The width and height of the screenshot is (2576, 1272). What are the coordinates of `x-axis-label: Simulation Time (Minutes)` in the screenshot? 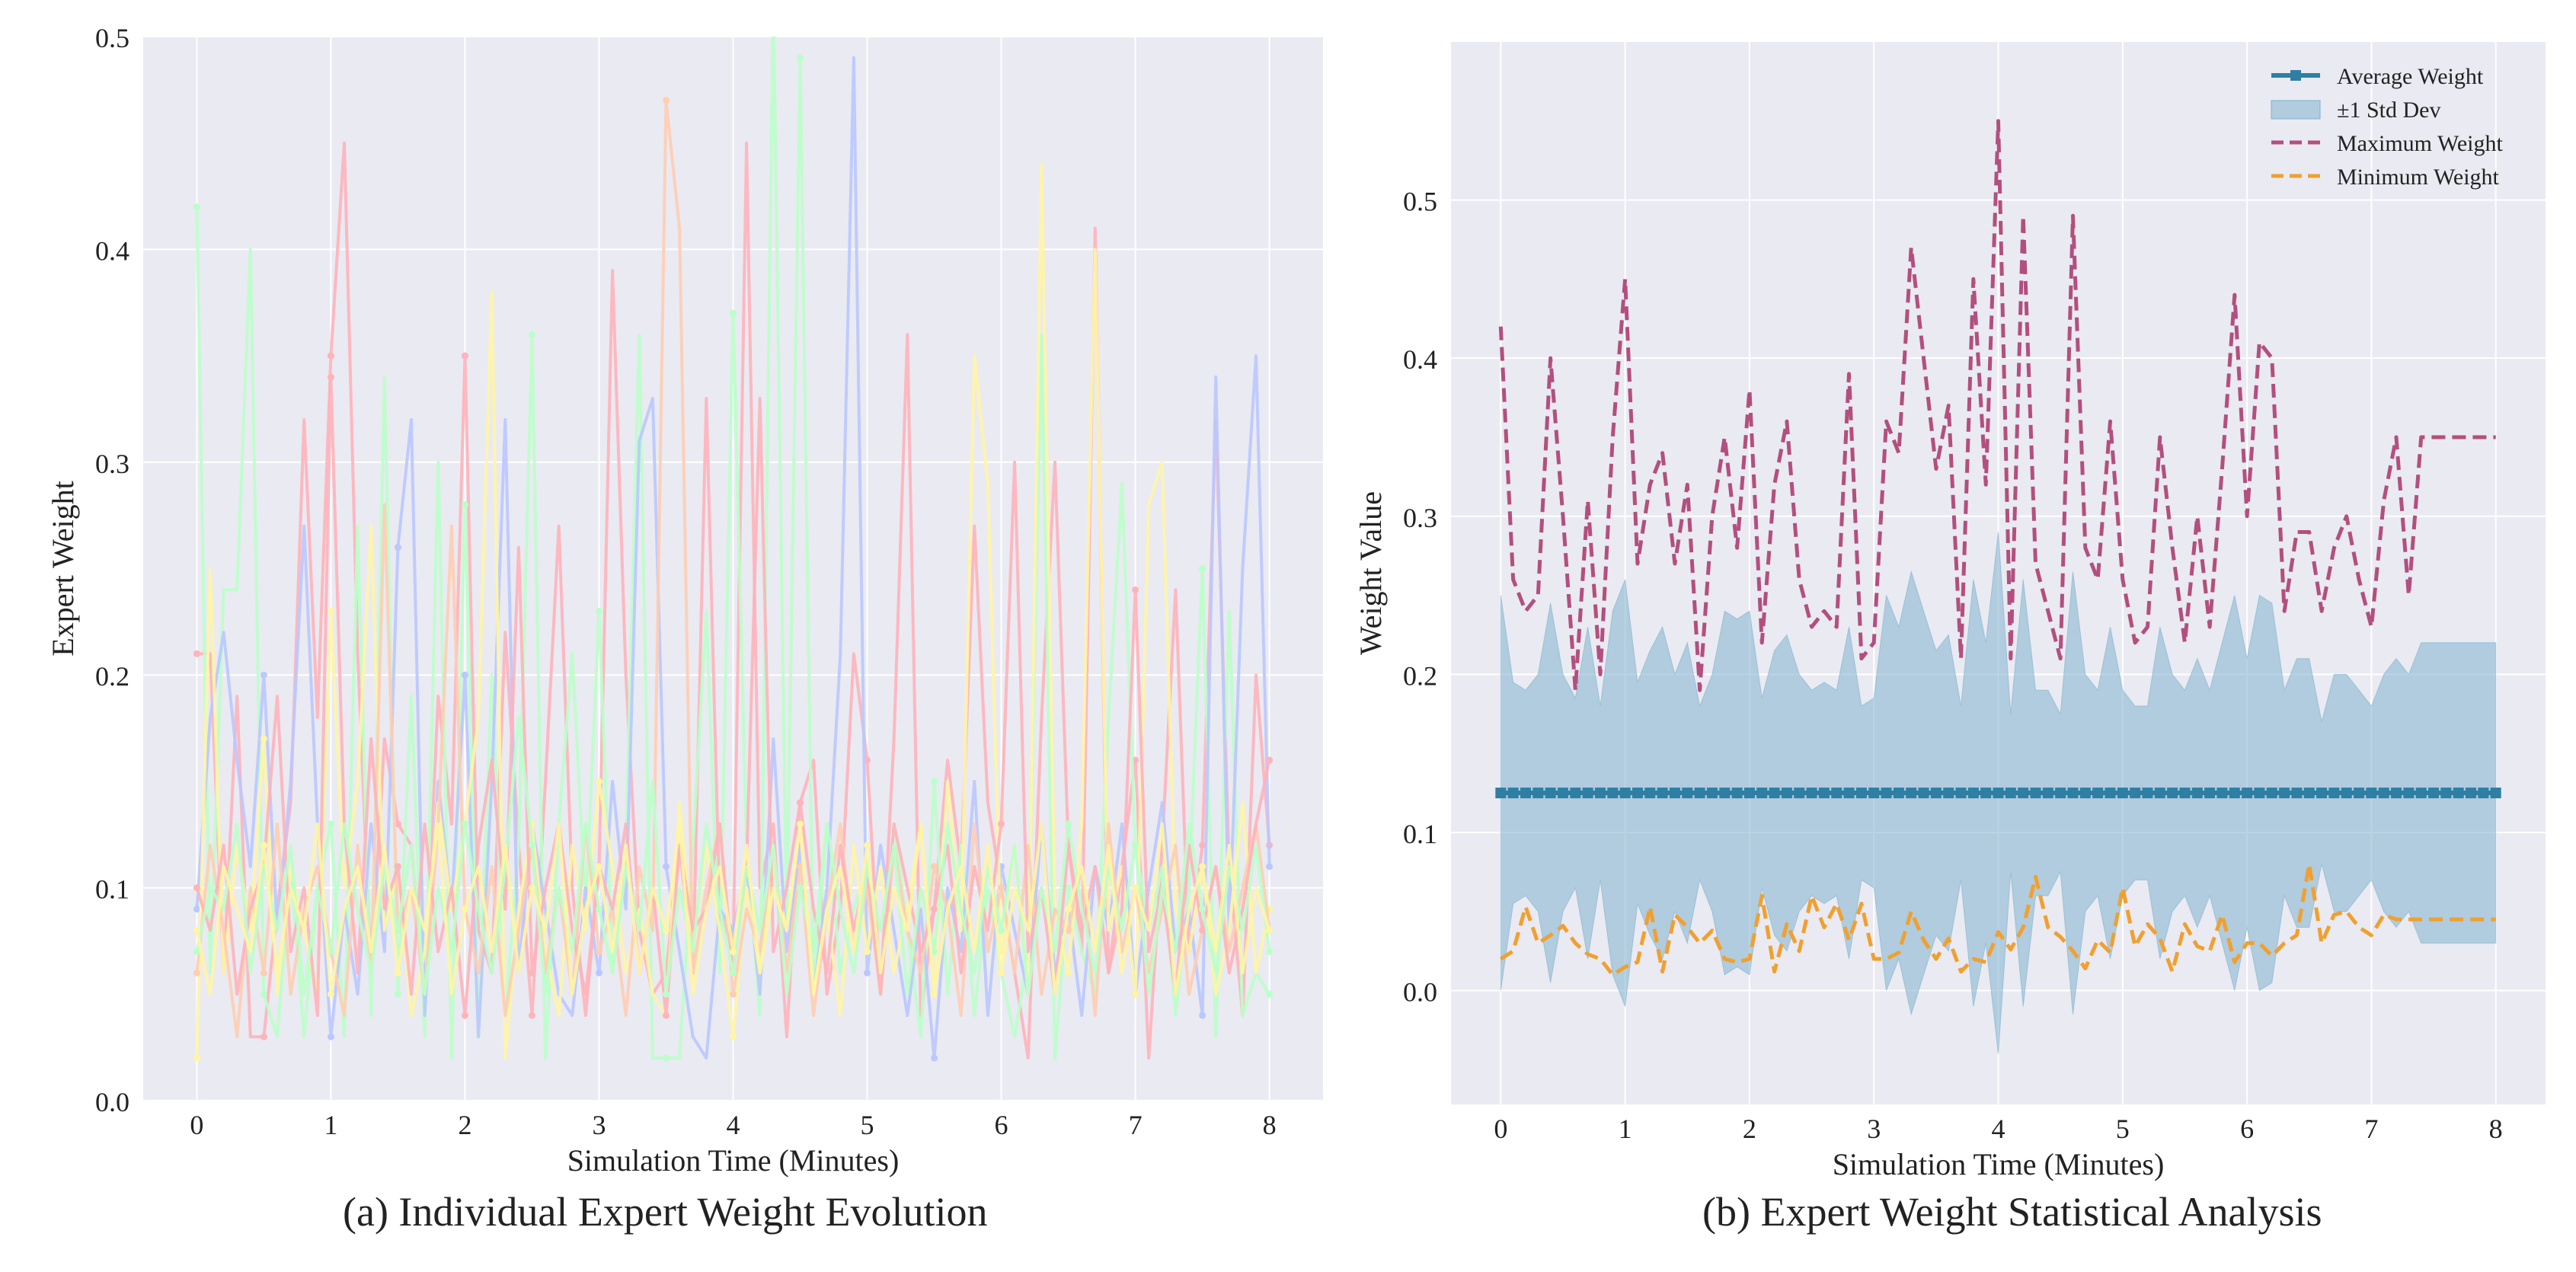 It's located at (733, 1160).